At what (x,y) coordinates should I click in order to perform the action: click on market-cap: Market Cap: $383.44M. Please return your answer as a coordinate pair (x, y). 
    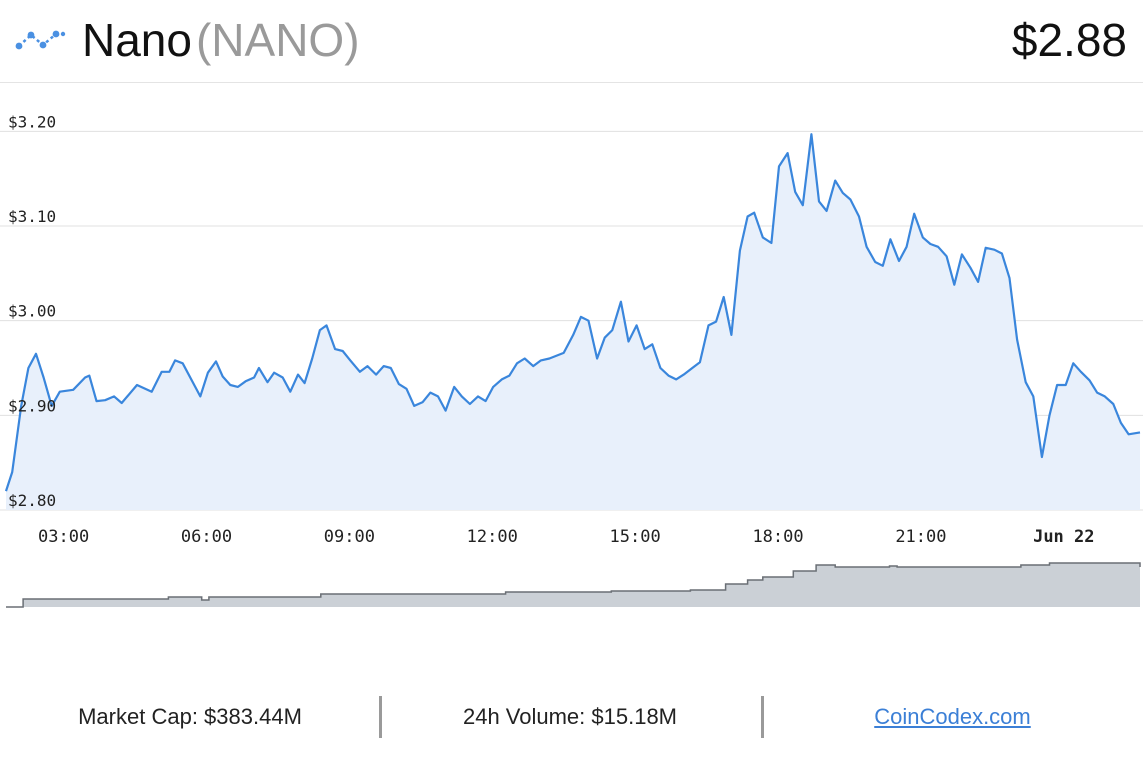
    Looking at the image, I should click on (190, 716).